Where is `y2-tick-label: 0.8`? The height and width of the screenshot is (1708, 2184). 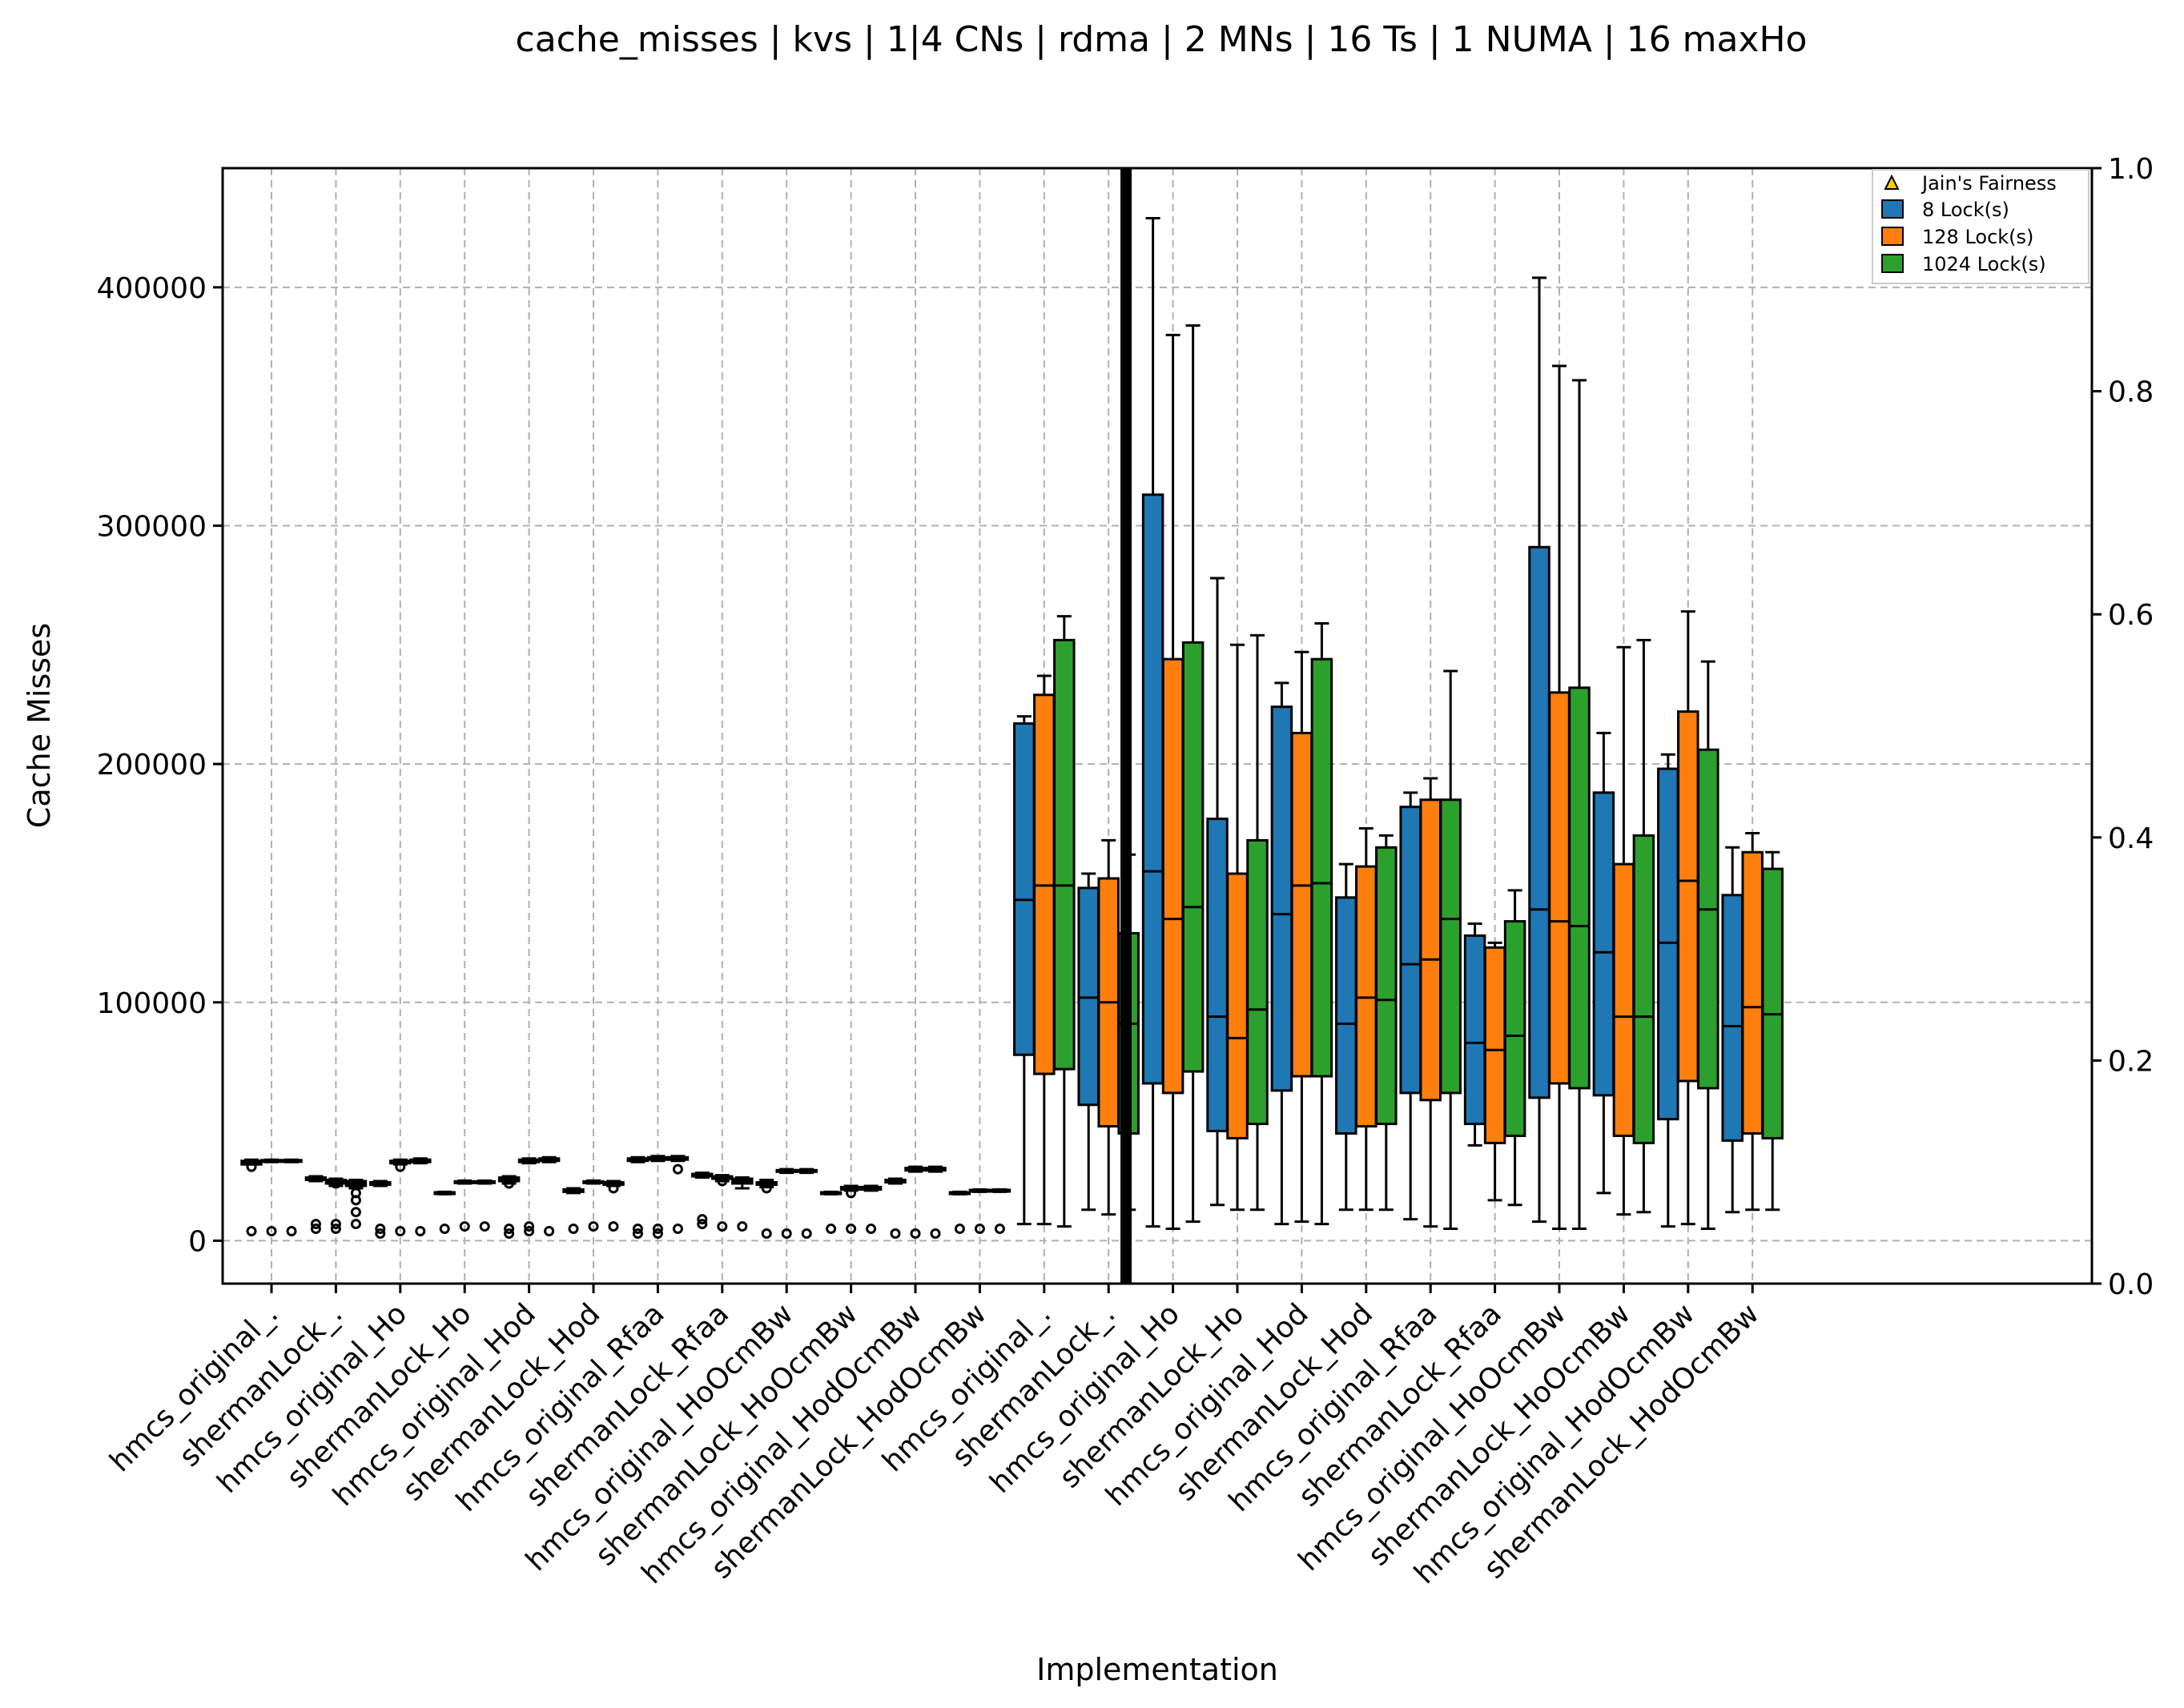
y2-tick-label: 0.8 is located at coordinates (2131, 393).